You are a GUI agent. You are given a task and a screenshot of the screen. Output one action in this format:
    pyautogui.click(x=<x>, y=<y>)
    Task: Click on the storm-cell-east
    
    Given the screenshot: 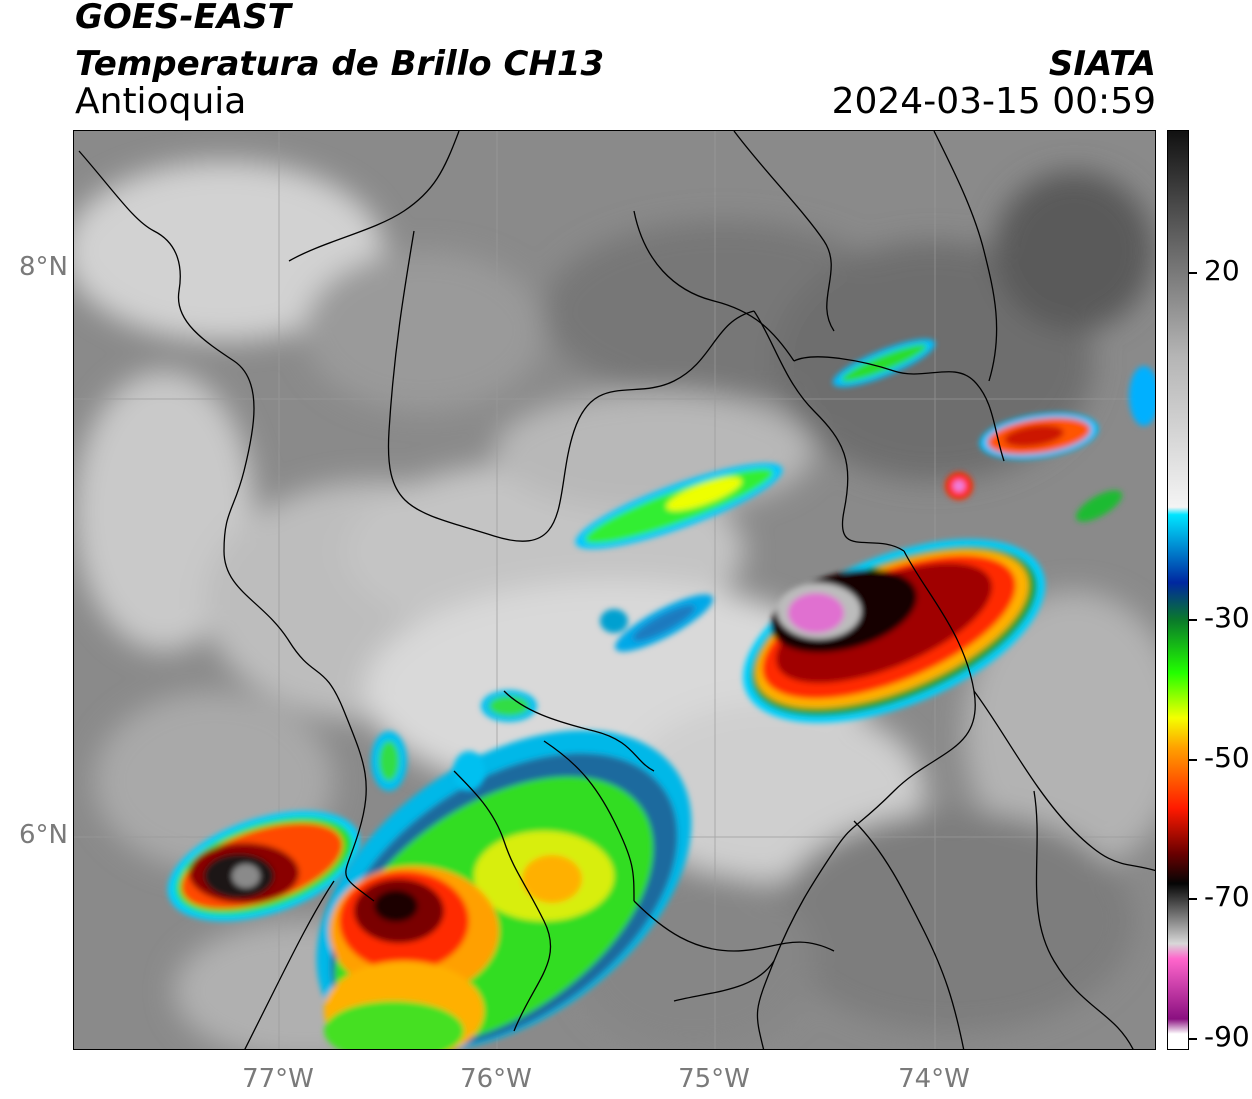 What is the action you would take?
    pyautogui.click(x=949, y=544)
    